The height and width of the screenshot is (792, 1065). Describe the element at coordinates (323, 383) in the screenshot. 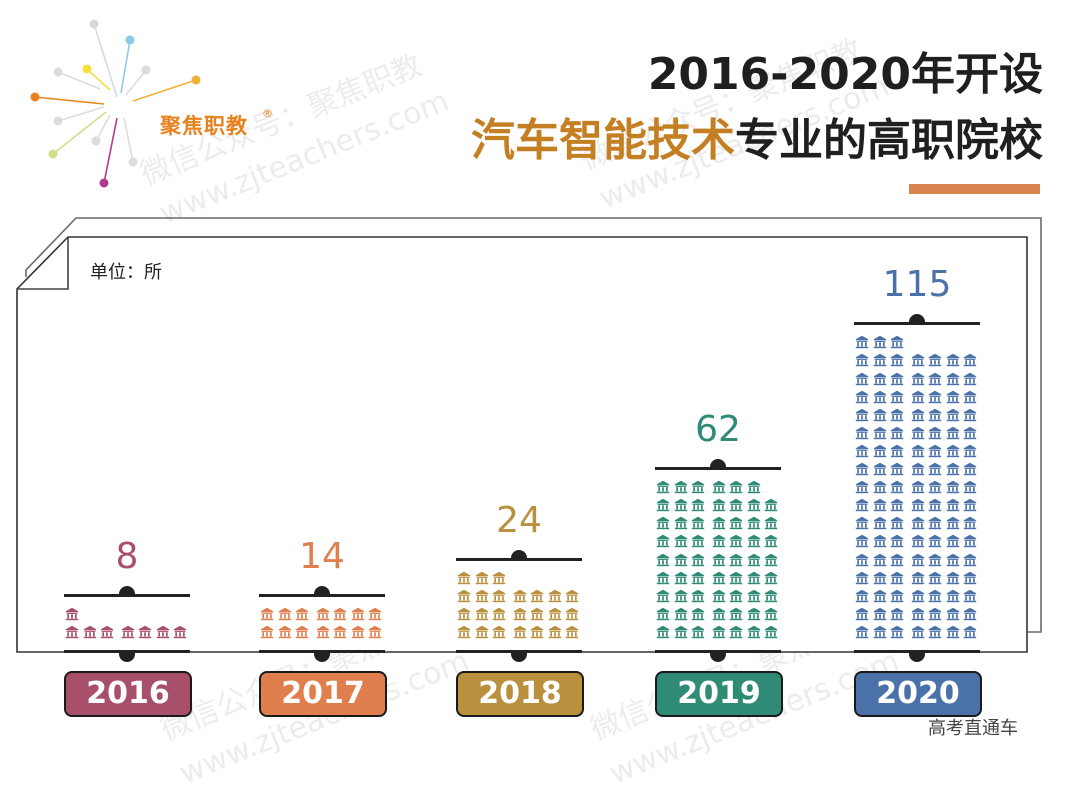

I see `bar-column-2017: 14 2017` at that location.